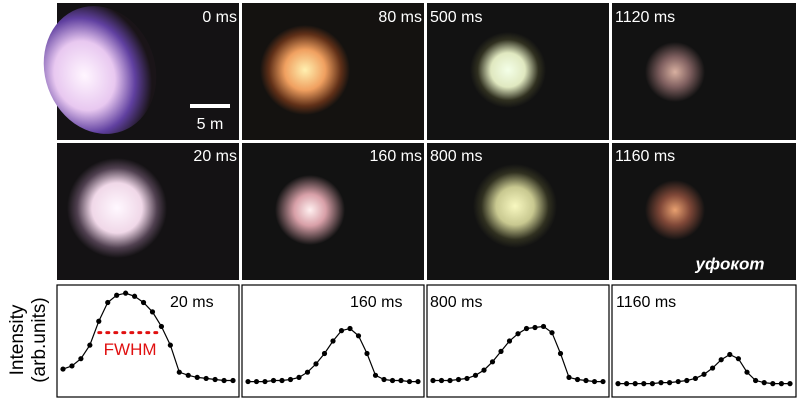 Image resolution: width=800 pixels, height=407 pixels. I want to click on image-label: 800 ms, so click(456, 156).